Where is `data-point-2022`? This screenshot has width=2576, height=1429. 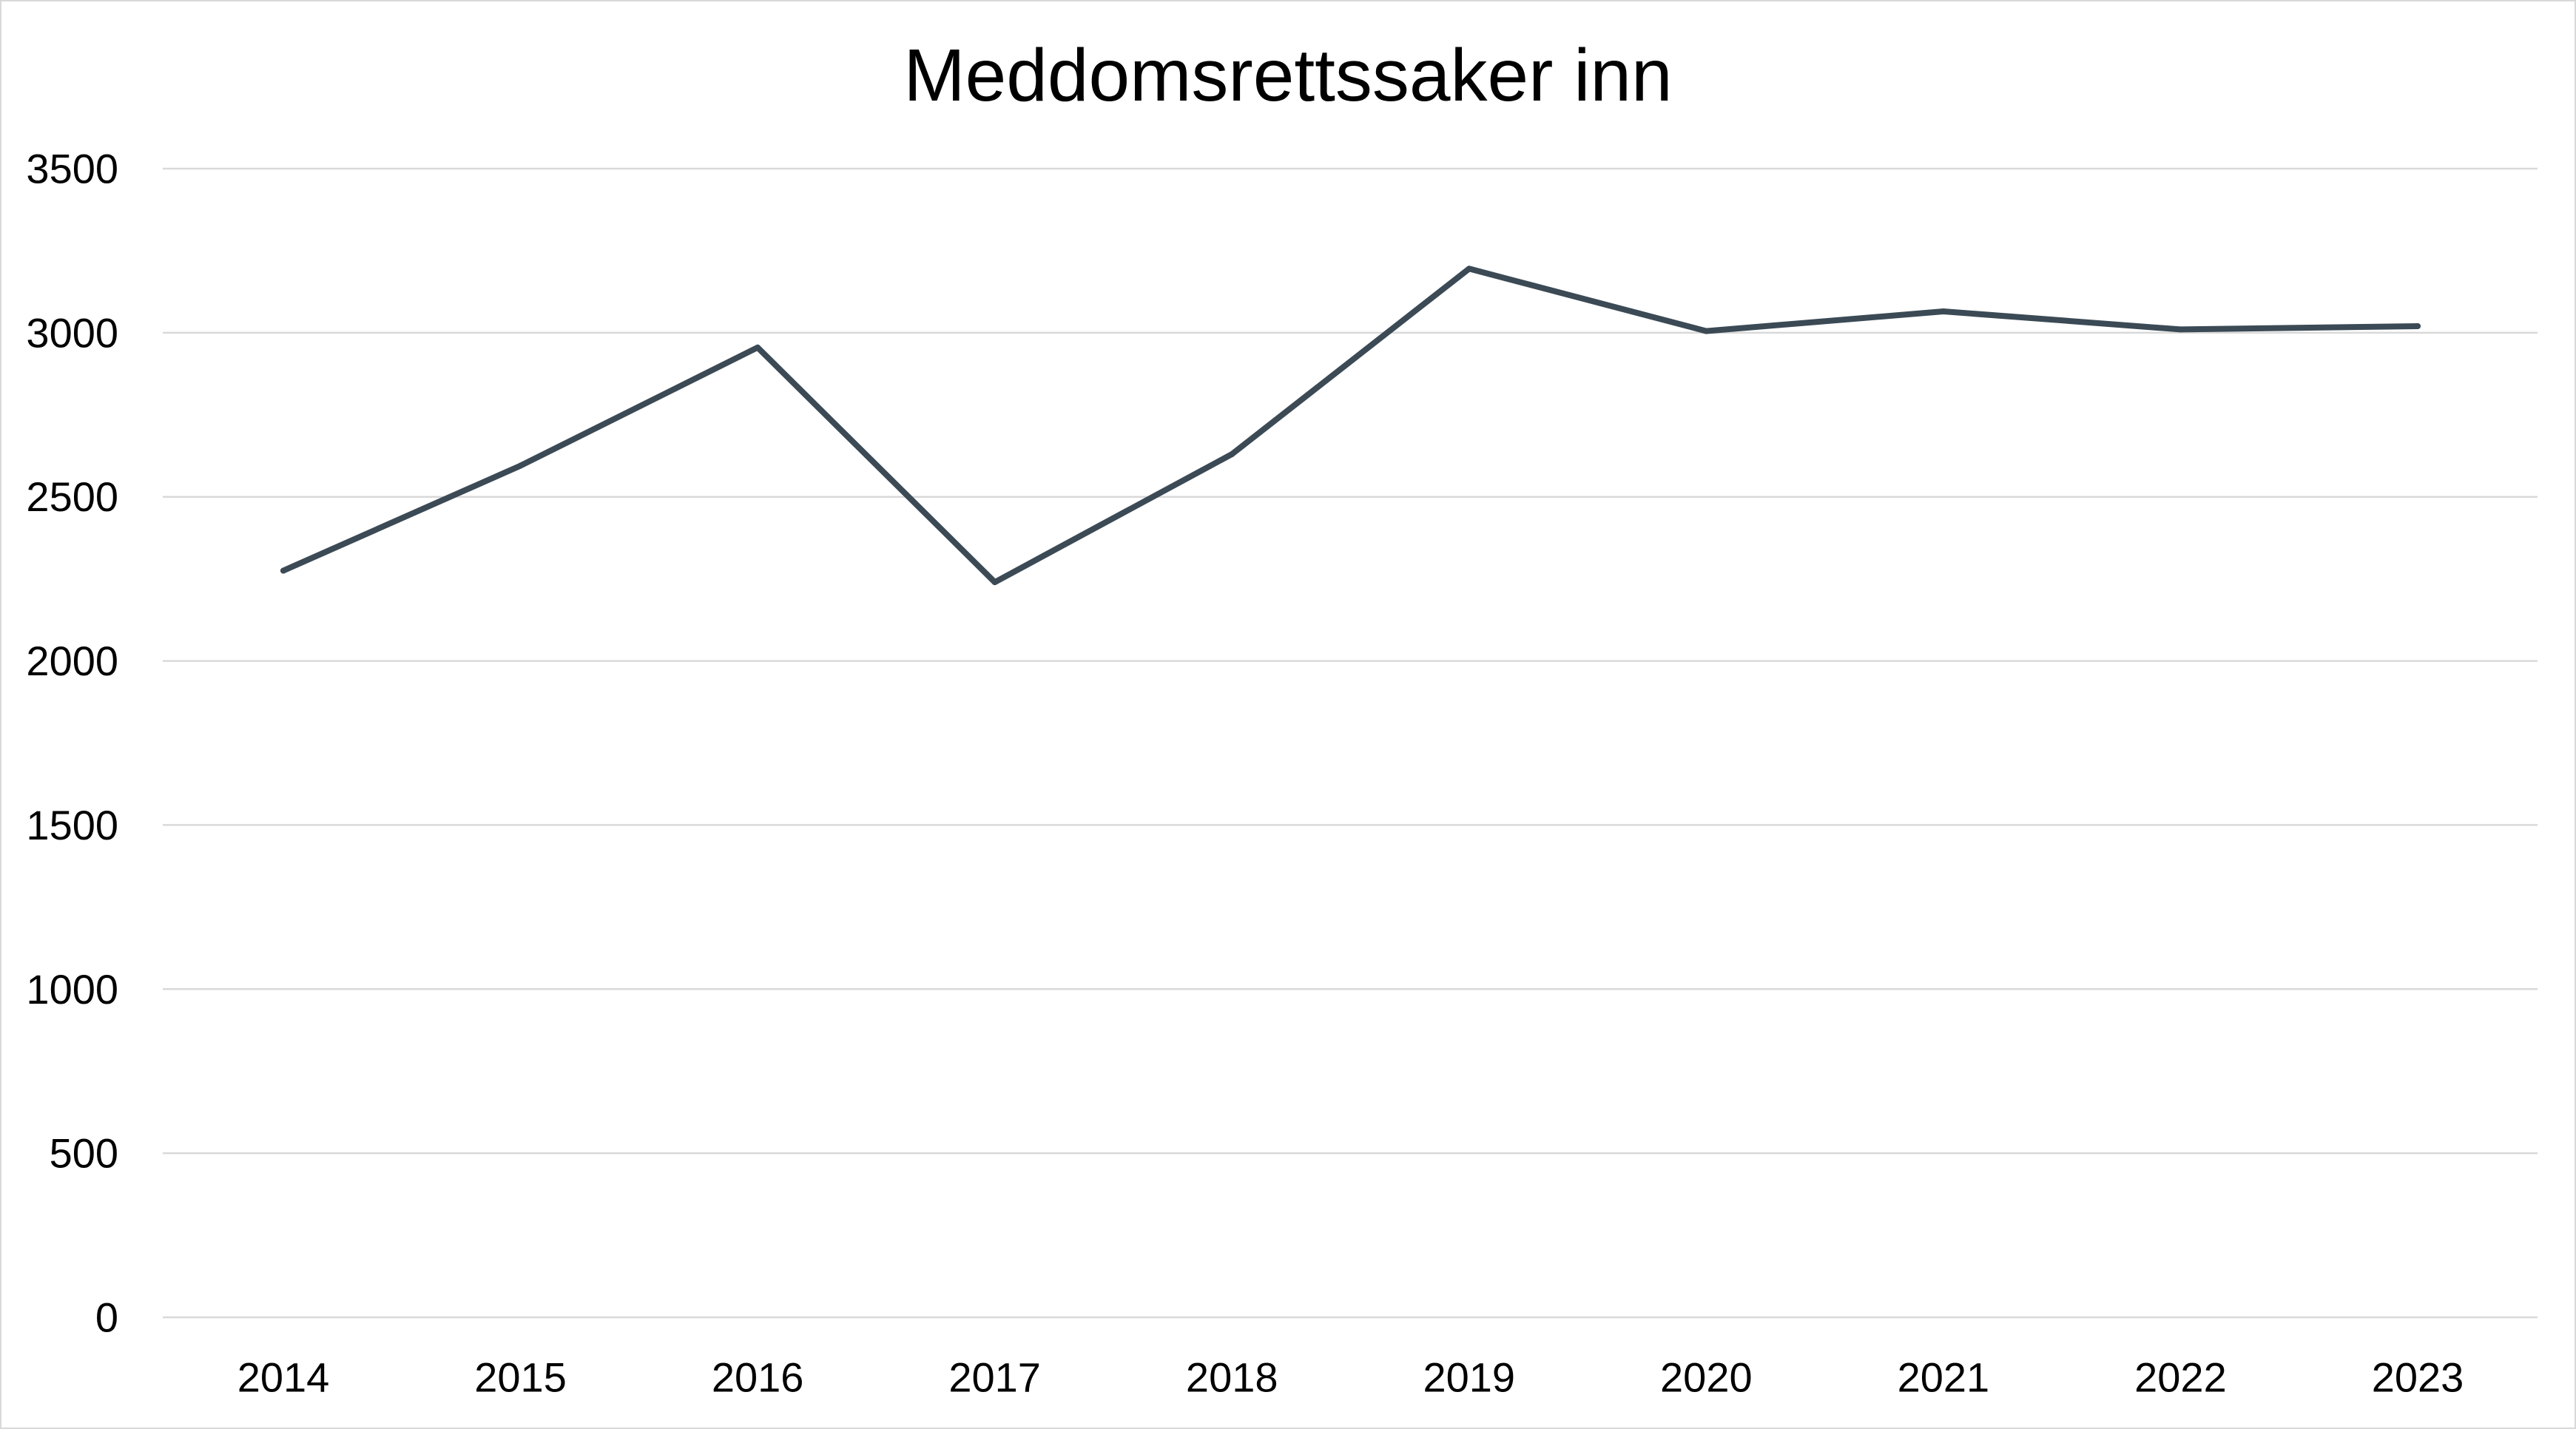 data-point-2022 is located at coordinates (2180, 330).